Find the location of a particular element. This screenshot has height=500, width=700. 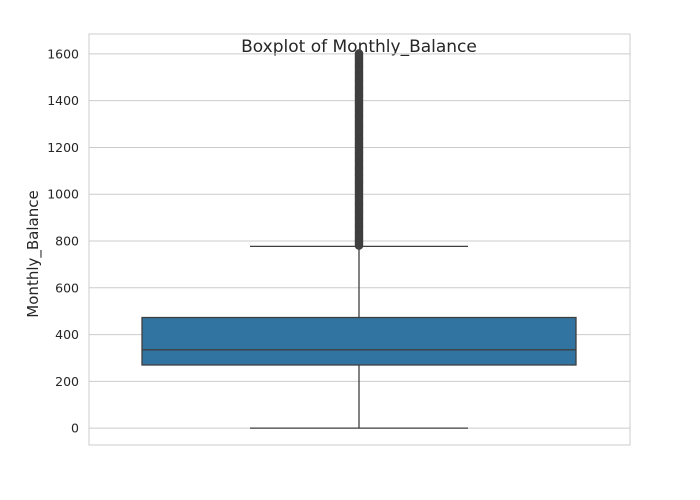

y-tick-label: 800 is located at coordinates (67, 241).